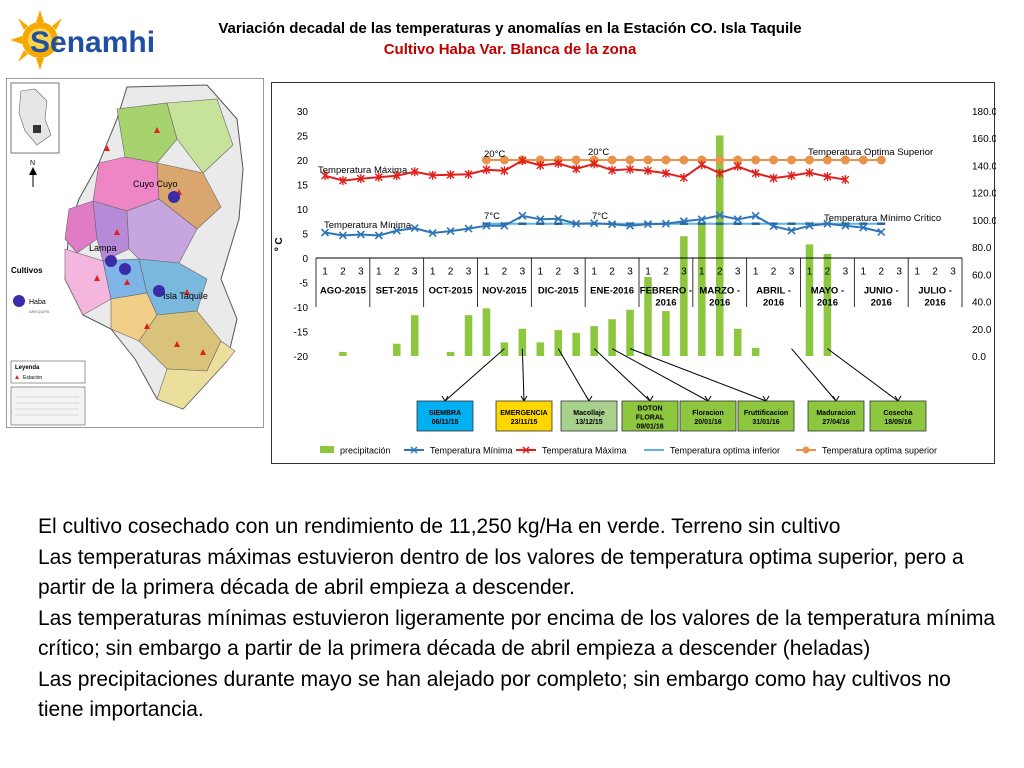  What do you see at coordinates (879, 451) in the screenshot?
I see `legend-label: Temperatura optima superior` at bounding box center [879, 451].